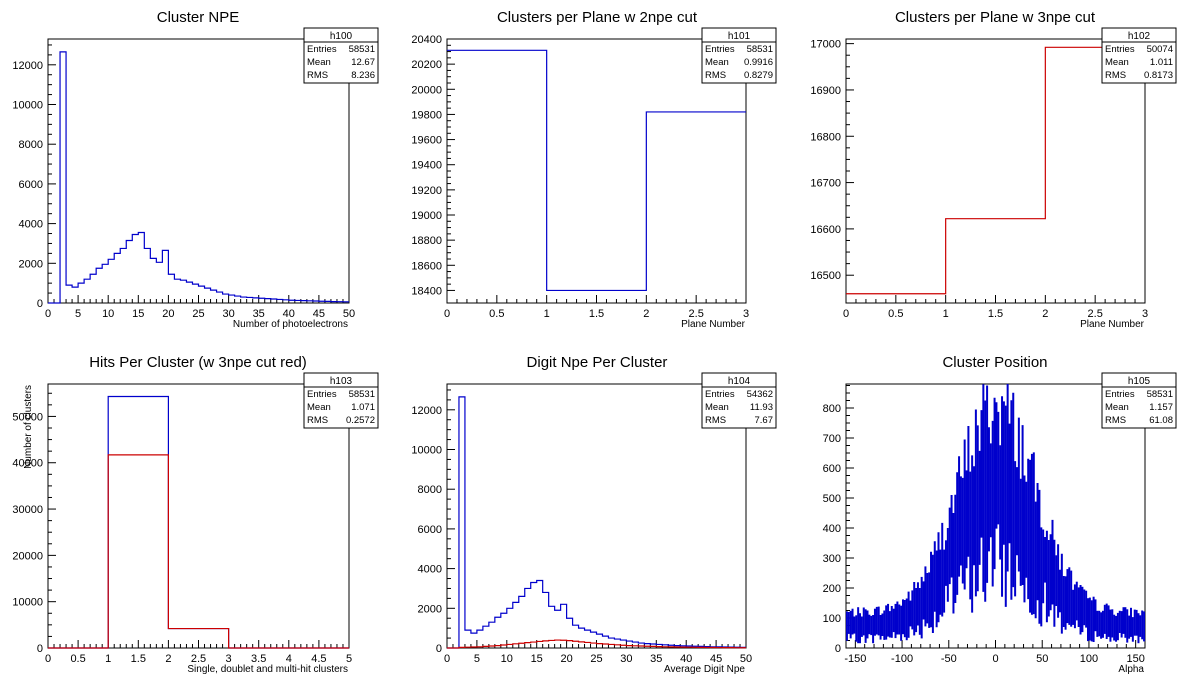 The image size is (1196, 690). I want to click on stats-histogram-name: h103, so click(341, 381).